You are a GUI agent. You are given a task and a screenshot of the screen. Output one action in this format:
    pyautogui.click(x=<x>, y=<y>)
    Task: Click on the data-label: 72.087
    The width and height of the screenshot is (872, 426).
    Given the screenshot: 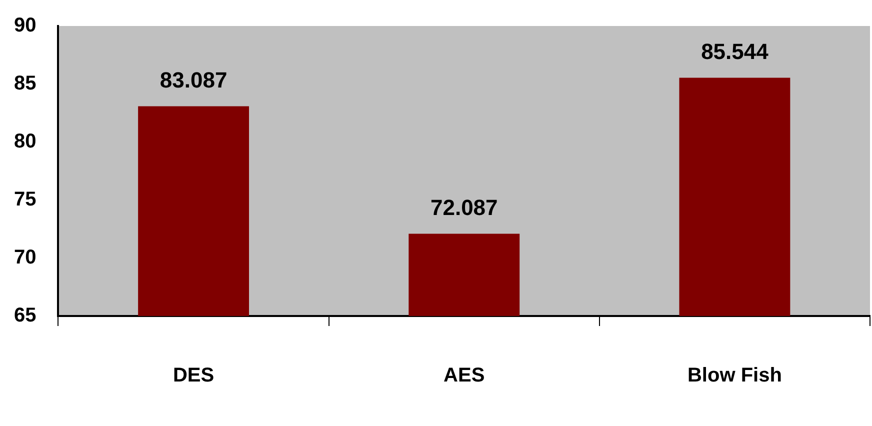 What is the action you would take?
    pyautogui.click(x=464, y=207)
    